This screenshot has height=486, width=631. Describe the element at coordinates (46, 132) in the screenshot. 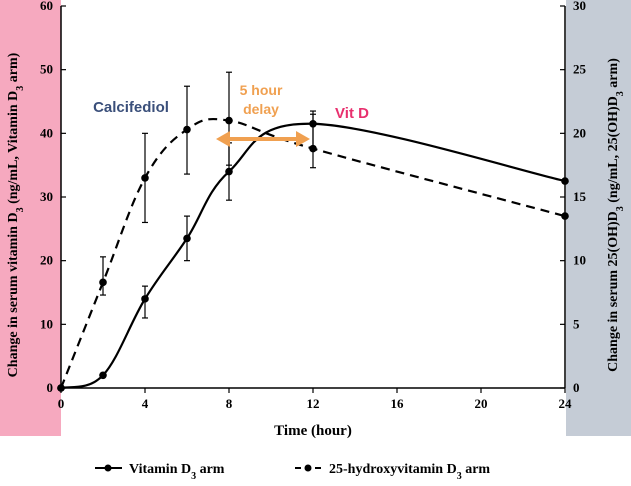

I see `y-left-tick-label: 40` at that location.